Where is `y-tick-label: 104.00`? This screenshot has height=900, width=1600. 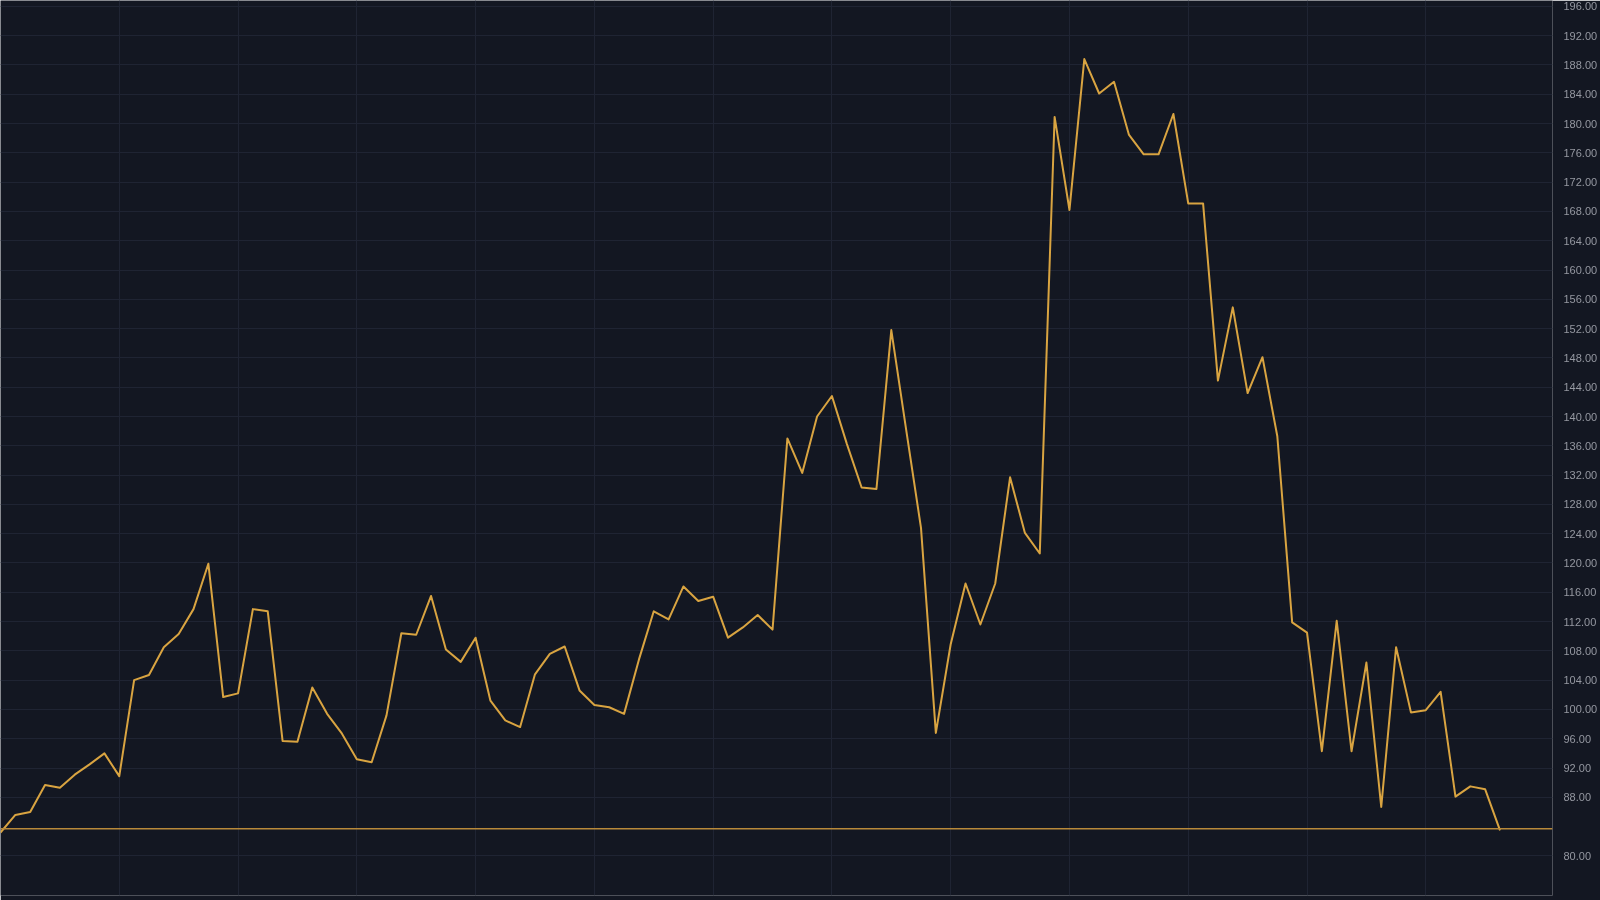 y-tick-label: 104.00 is located at coordinates (1580, 680).